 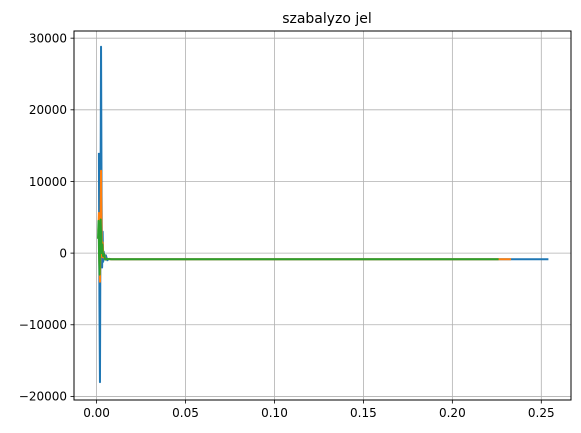 I want to click on x-tick-label: 0.10, so click(x=274, y=413).